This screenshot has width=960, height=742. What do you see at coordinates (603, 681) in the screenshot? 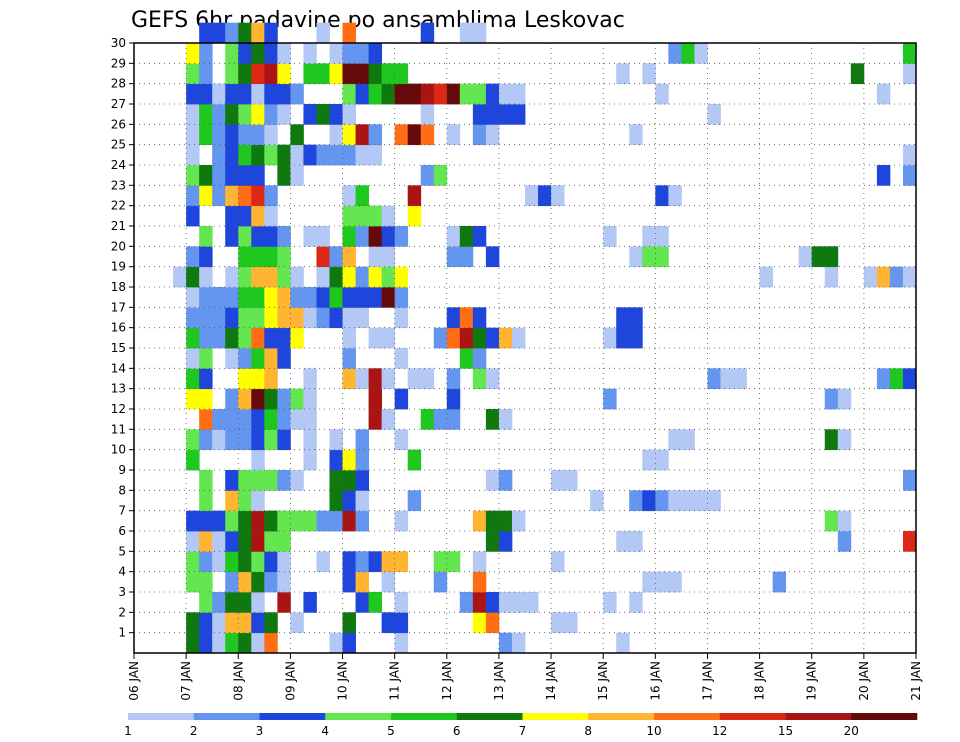
I see `x-tick-label: 15 JAN` at bounding box center [603, 681].